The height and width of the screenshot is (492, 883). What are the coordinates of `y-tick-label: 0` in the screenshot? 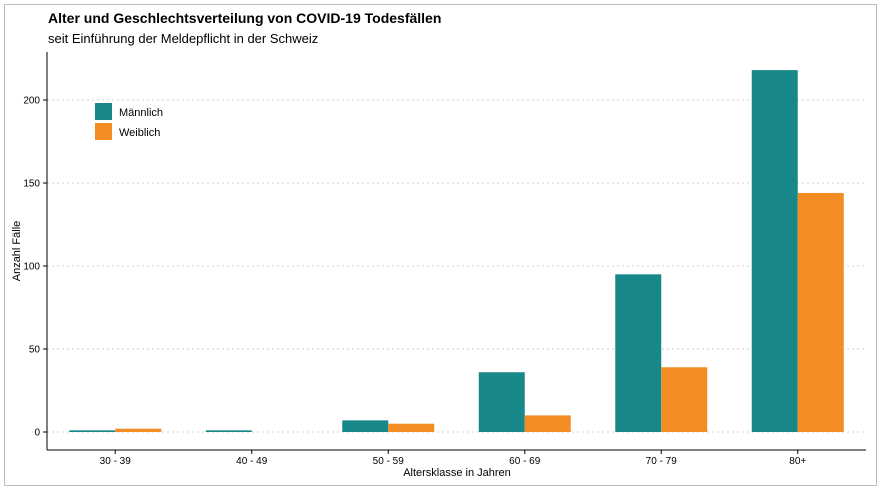 It's located at (37, 433).